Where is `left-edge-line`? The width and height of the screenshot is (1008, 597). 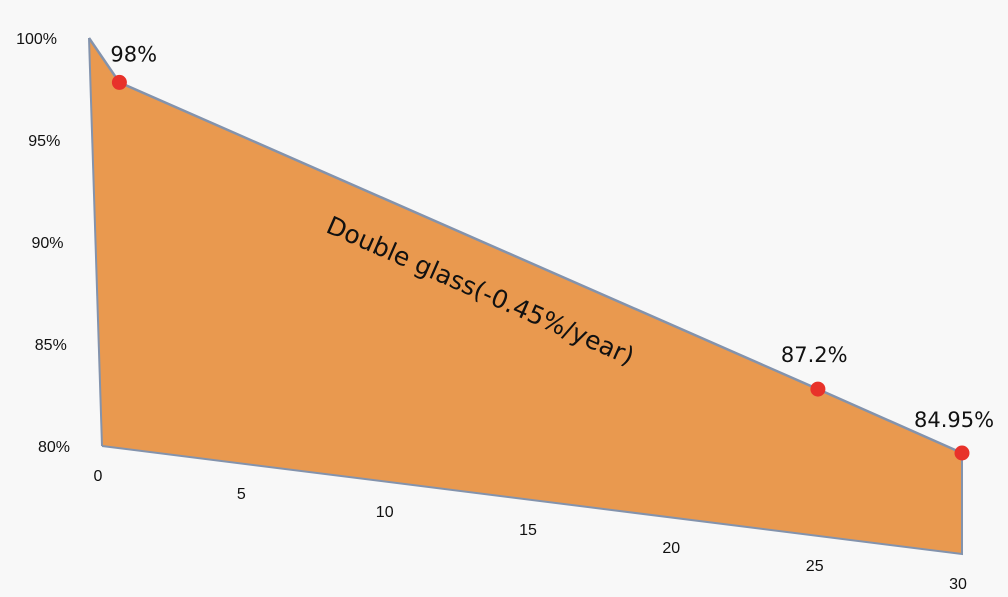 left-edge-line is located at coordinates (95, 242).